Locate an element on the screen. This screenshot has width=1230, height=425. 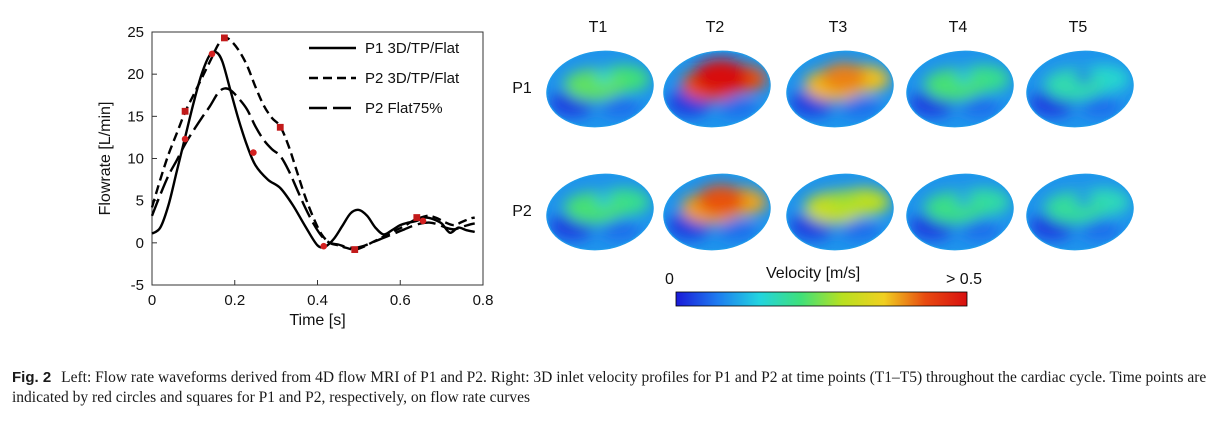
velocity-profile-P1-T5 is located at coordinates (1080, 89).